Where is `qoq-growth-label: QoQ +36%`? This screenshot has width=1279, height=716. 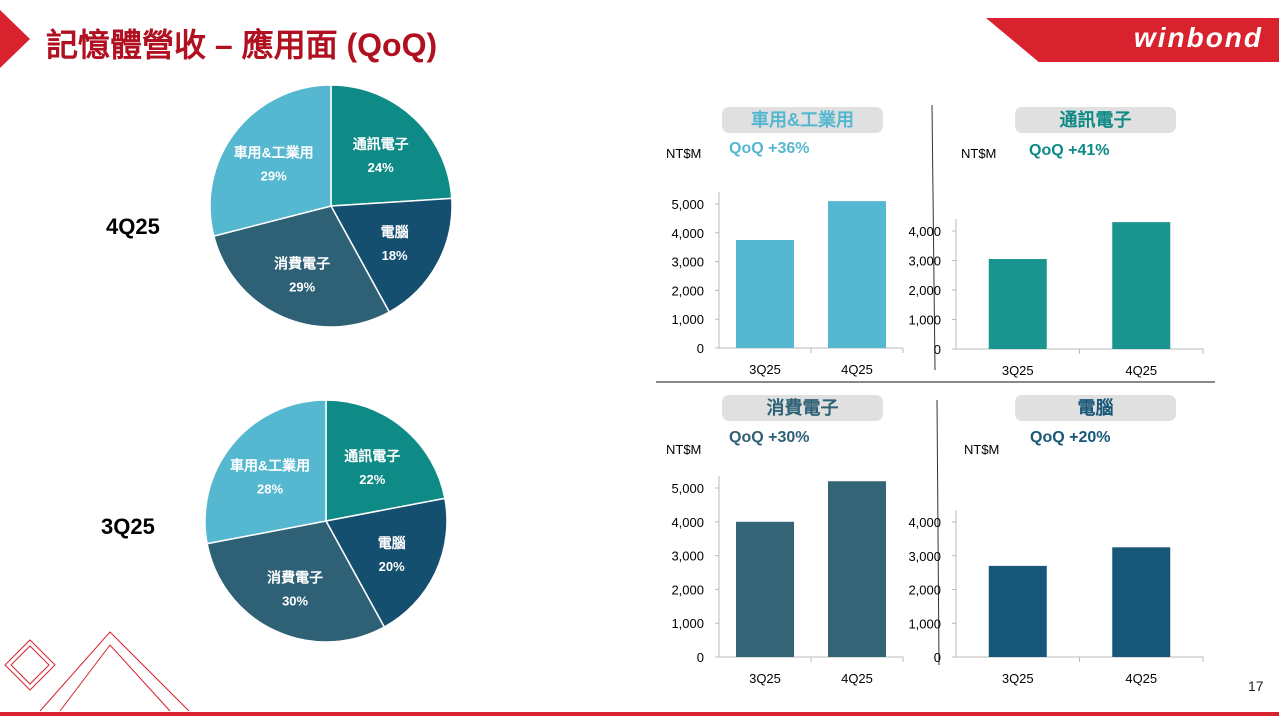
qoq-growth-label: QoQ +36% is located at coordinates (769, 148).